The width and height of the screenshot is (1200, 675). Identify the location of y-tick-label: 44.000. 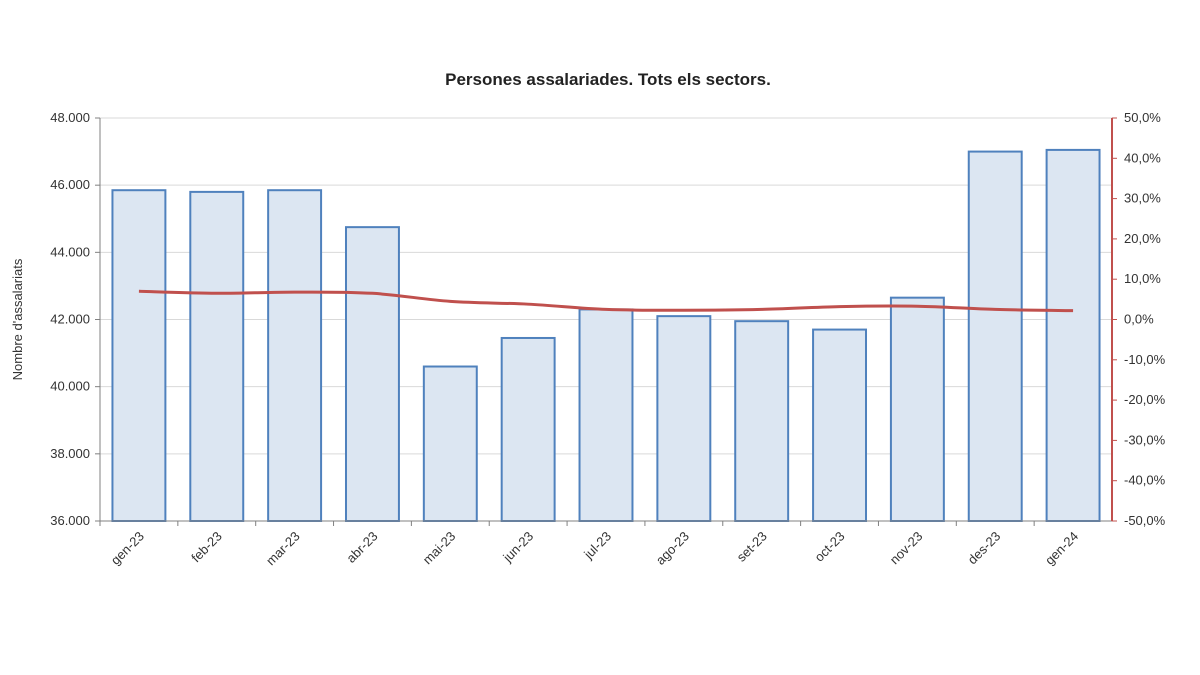
(70, 251).